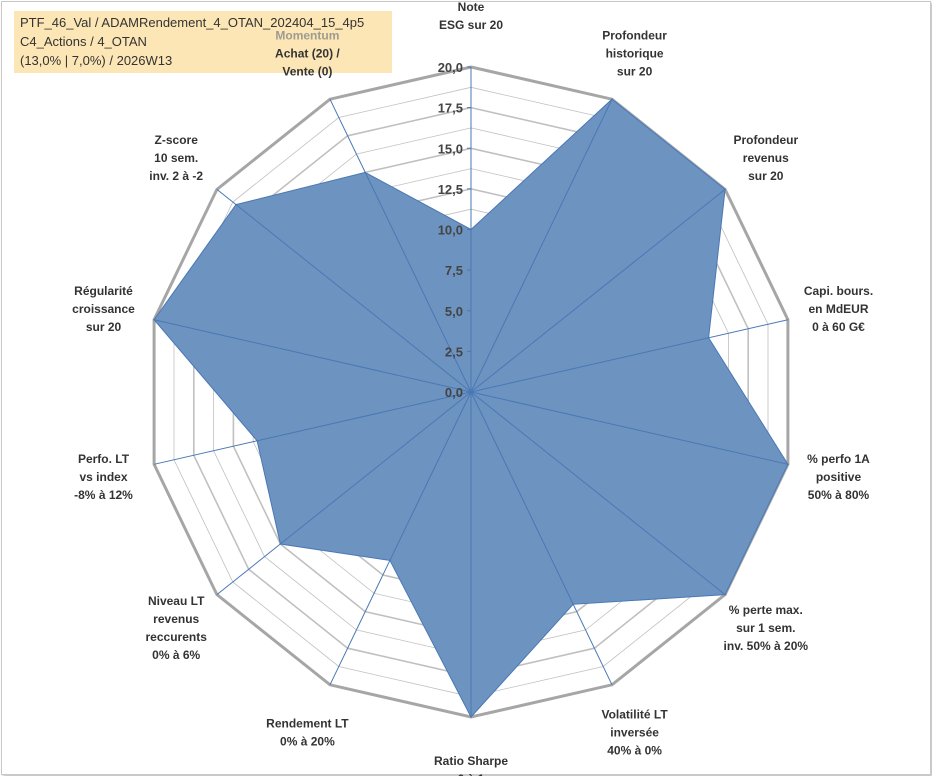 This screenshot has height=776, width=932. Describe the element at coordinates (103, 495) in the screenshot. I see `axis-label-line: -8% à 12%` at that location.